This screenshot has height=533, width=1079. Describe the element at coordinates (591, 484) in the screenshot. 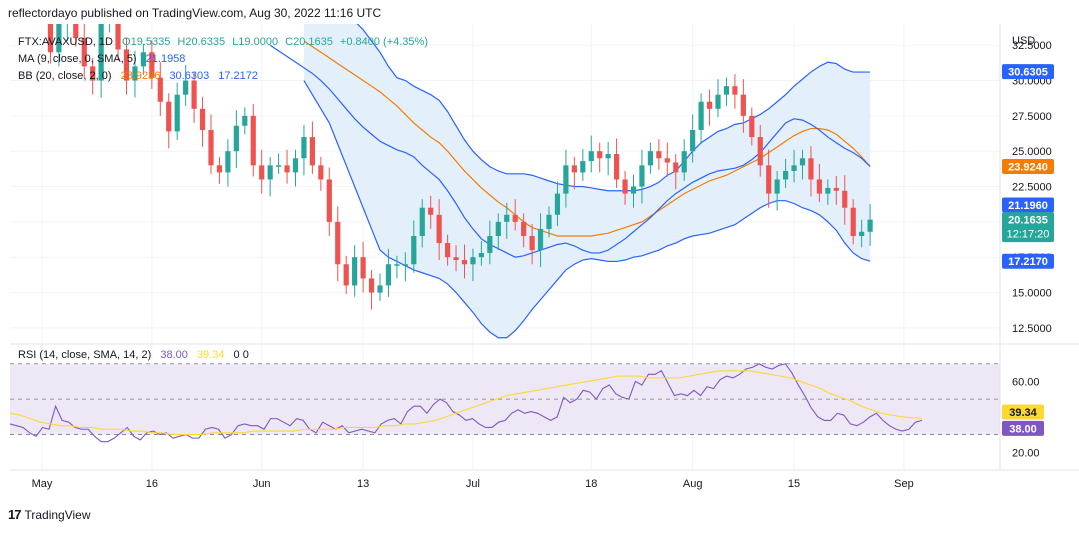

I see `x-tick-label: 18` at that location.